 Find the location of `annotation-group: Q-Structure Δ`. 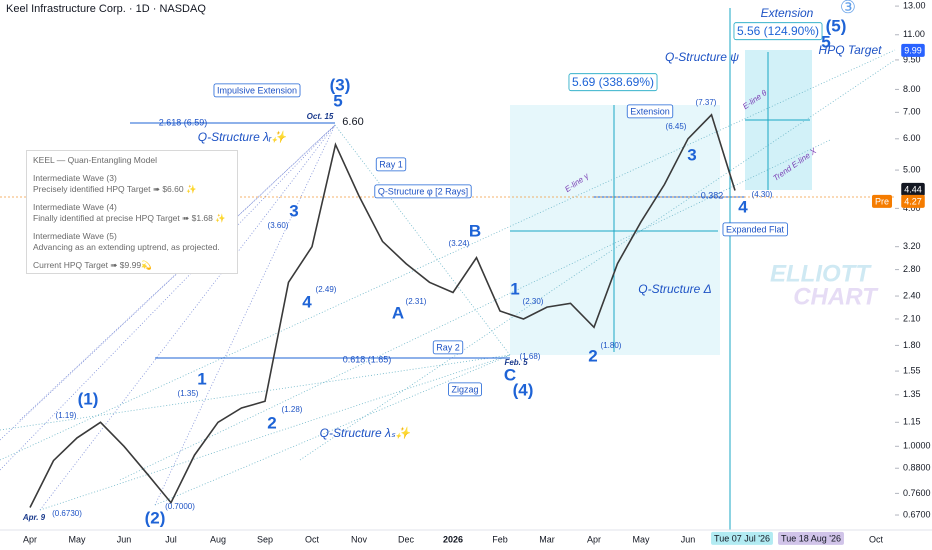

annotation-group: Q-Structure Δ is located at coordinates (674, 289).